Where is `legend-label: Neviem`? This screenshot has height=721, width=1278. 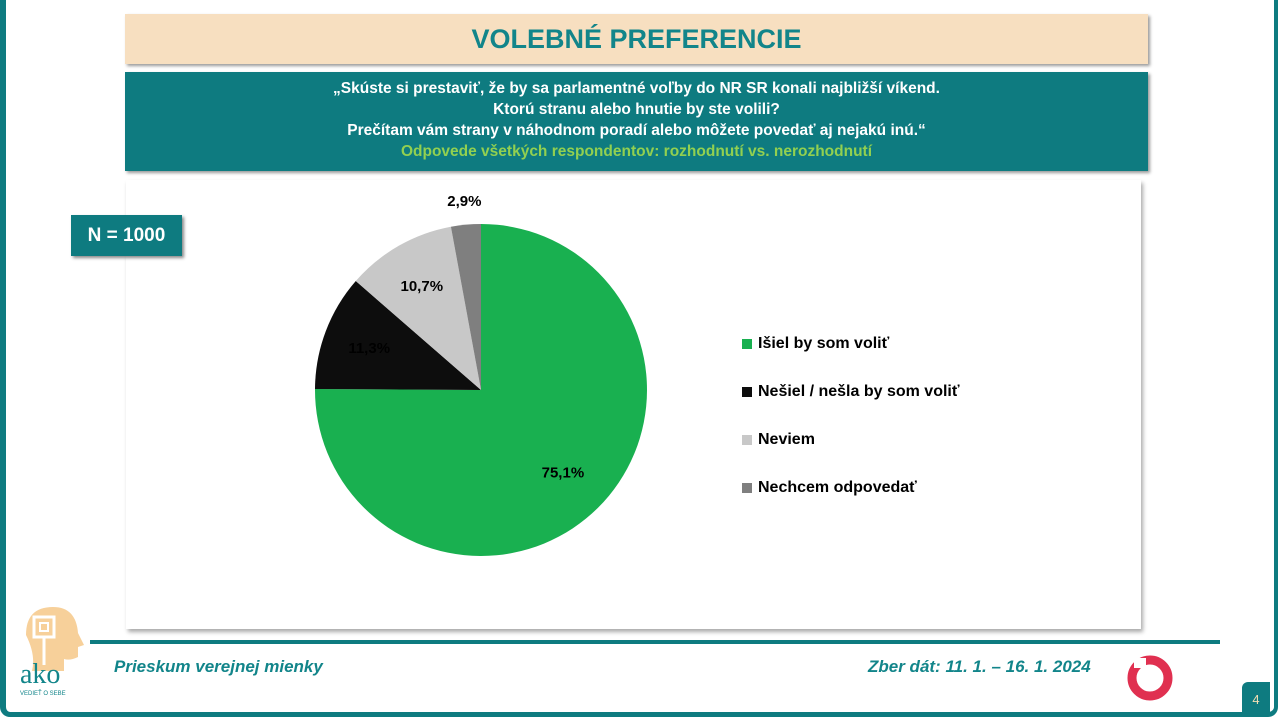
legend-label: Neviem is located at coordinates (786, 439).